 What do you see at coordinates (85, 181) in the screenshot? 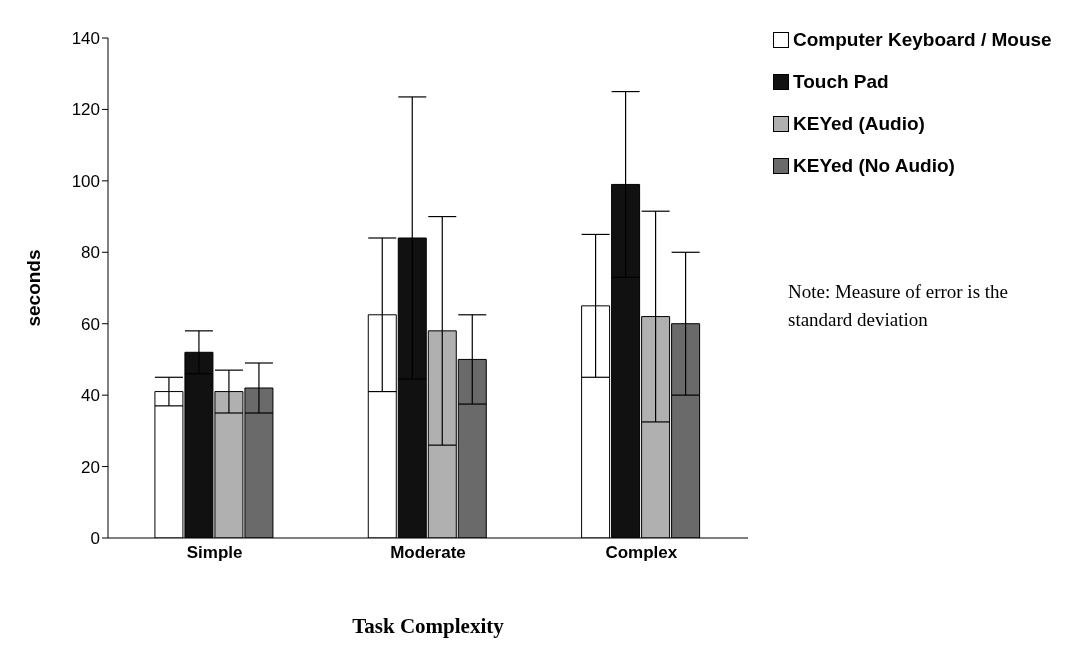
I see `y-tick-label: 100` at bounding box center [85, 181].